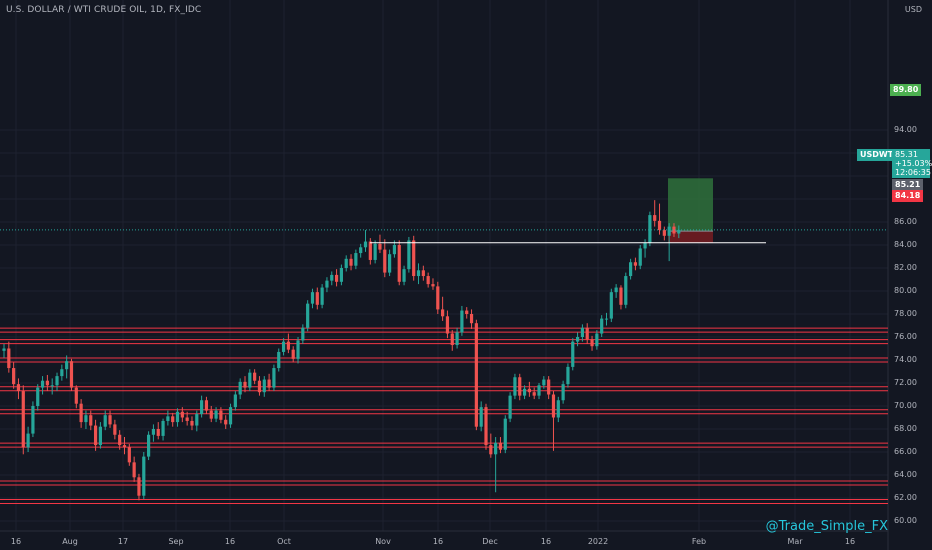 Image resolution: width=932 pixels, height=550 pixels. I want to click on profit-zone, so click(690, 205).